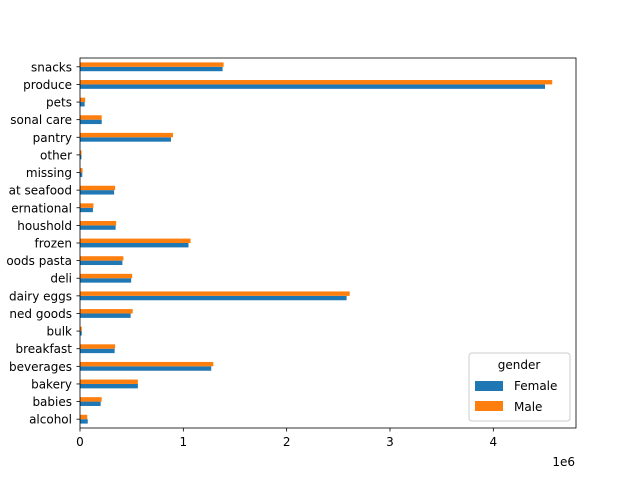  I want to click on bar-female-personal-care, so click(91, 122).